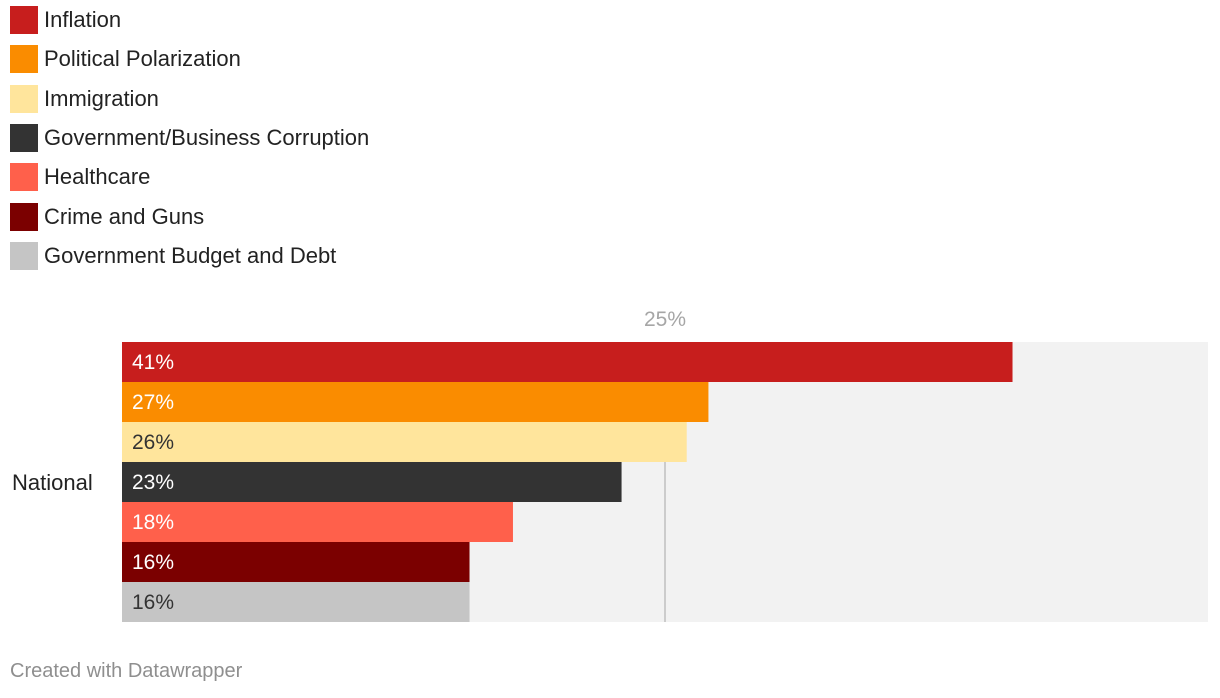 Image resolution: width=1220 pixels, height=698 pixels. What do you see at coordinates (665, 319) in the screenshot?
I see `reference-line-label: 25%` at bounding box center [665, 319].